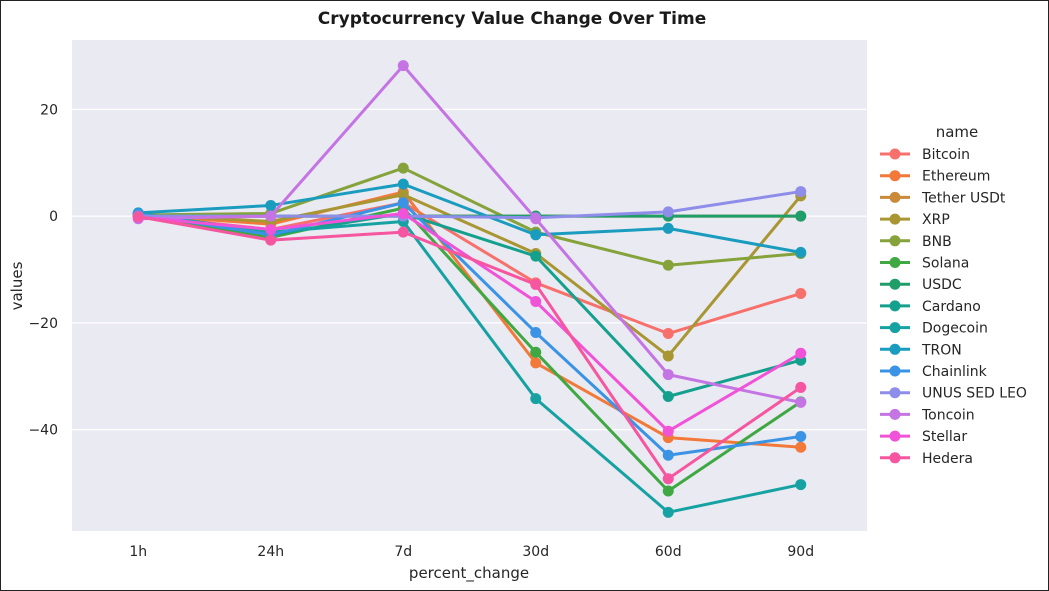 This screenshot has width=1049, height=591. I want to click on legend-item: Chainlink, so click(934, 372).